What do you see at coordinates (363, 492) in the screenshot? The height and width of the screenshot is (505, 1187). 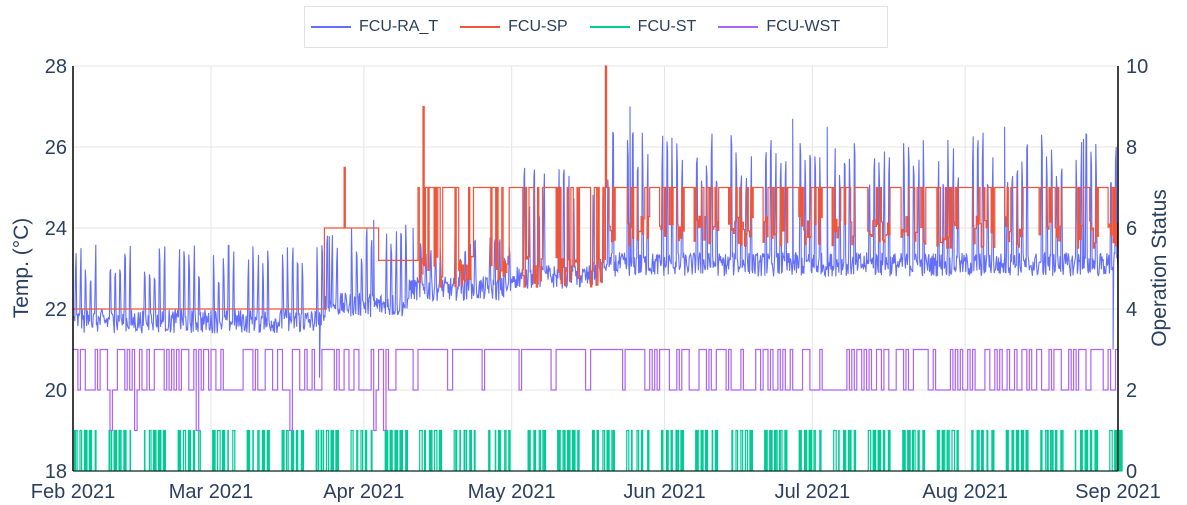 I see `x-tick-label: Apr 2021` at bounding box center [363, 492].